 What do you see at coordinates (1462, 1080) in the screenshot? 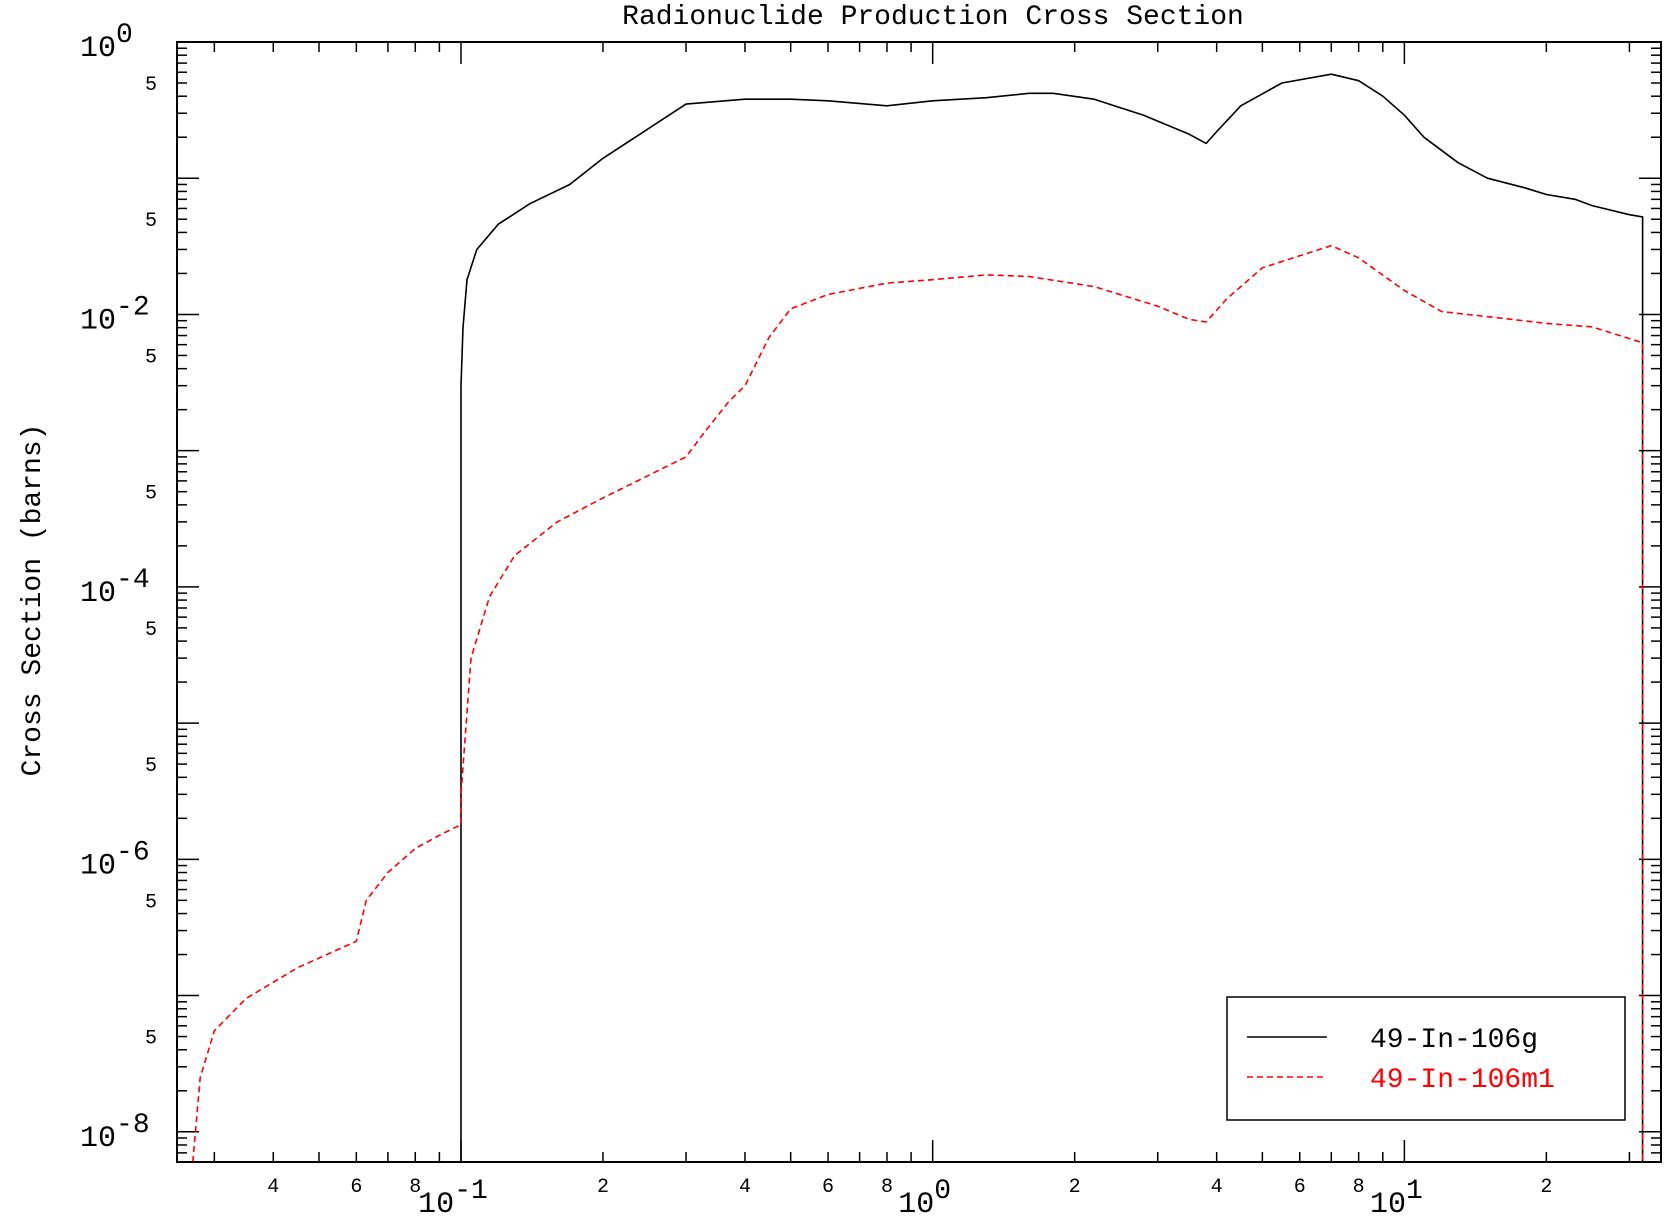
I see `legend-label-2: 49-In-106m1` at bounding box center [1462, 1080].